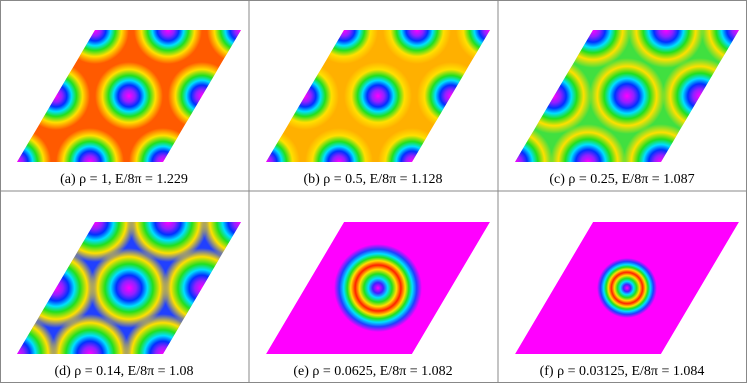  I want to click on caption: (f) ρ = 0.03125, E/8π = 1.084, so click(622, 371).